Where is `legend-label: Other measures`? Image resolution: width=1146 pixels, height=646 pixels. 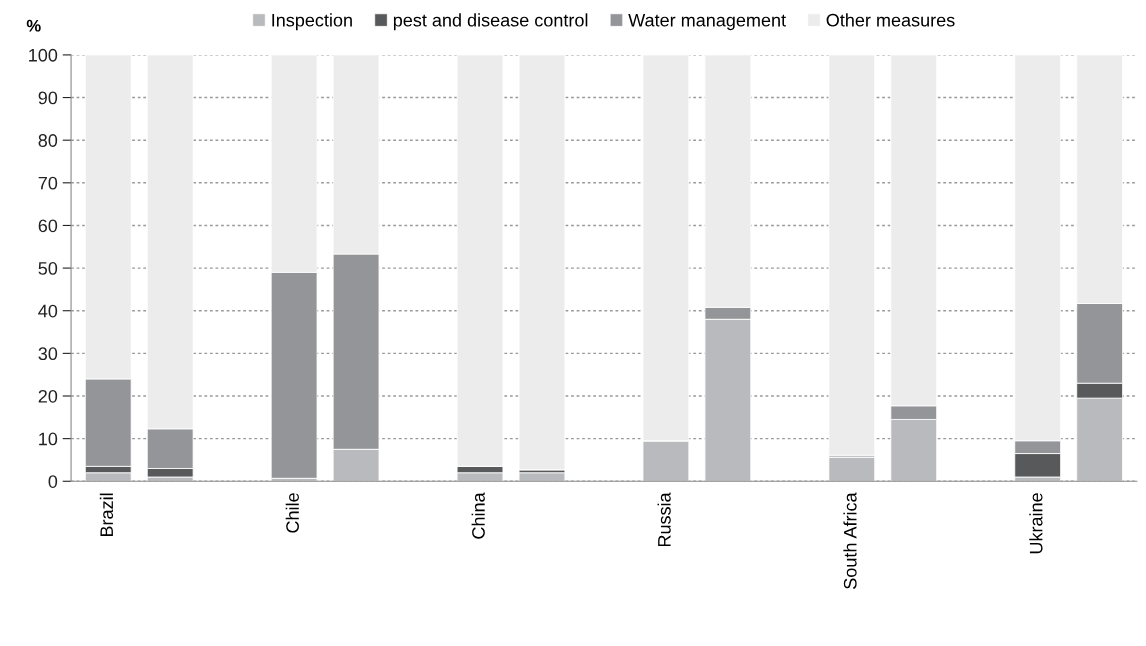
legend-label: Other measures is located at coordinates (890, 20).